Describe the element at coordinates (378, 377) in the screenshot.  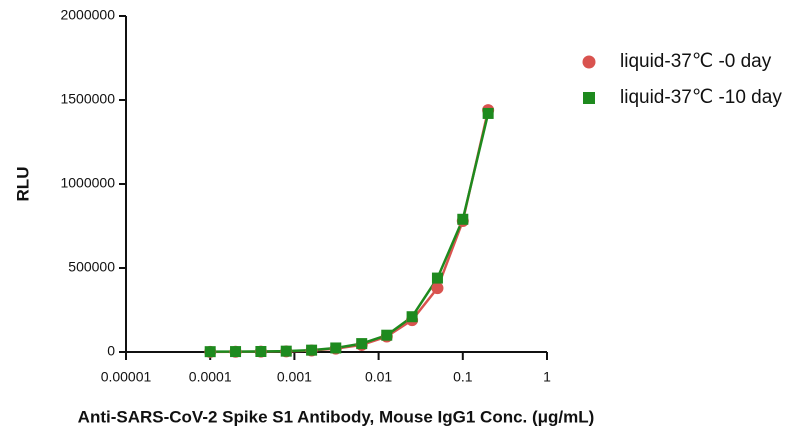
I see `x-tick-label: 0.01` at that location.